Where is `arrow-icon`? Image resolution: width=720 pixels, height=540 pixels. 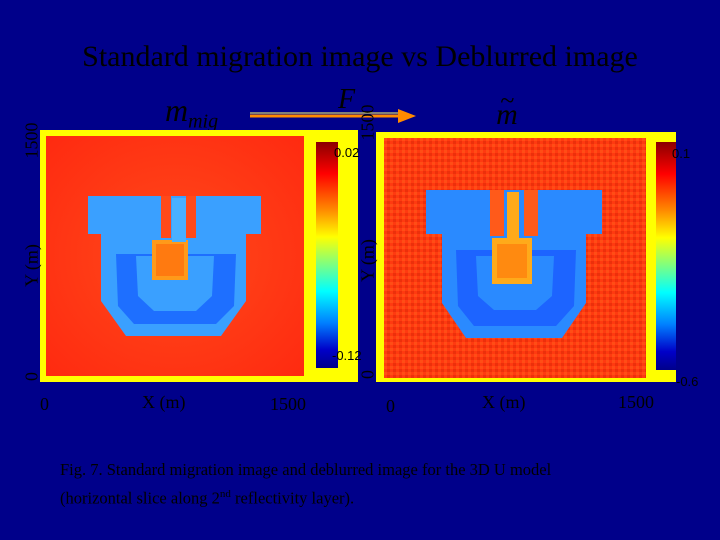
arrow-icon is located at coordinates (333, 116).